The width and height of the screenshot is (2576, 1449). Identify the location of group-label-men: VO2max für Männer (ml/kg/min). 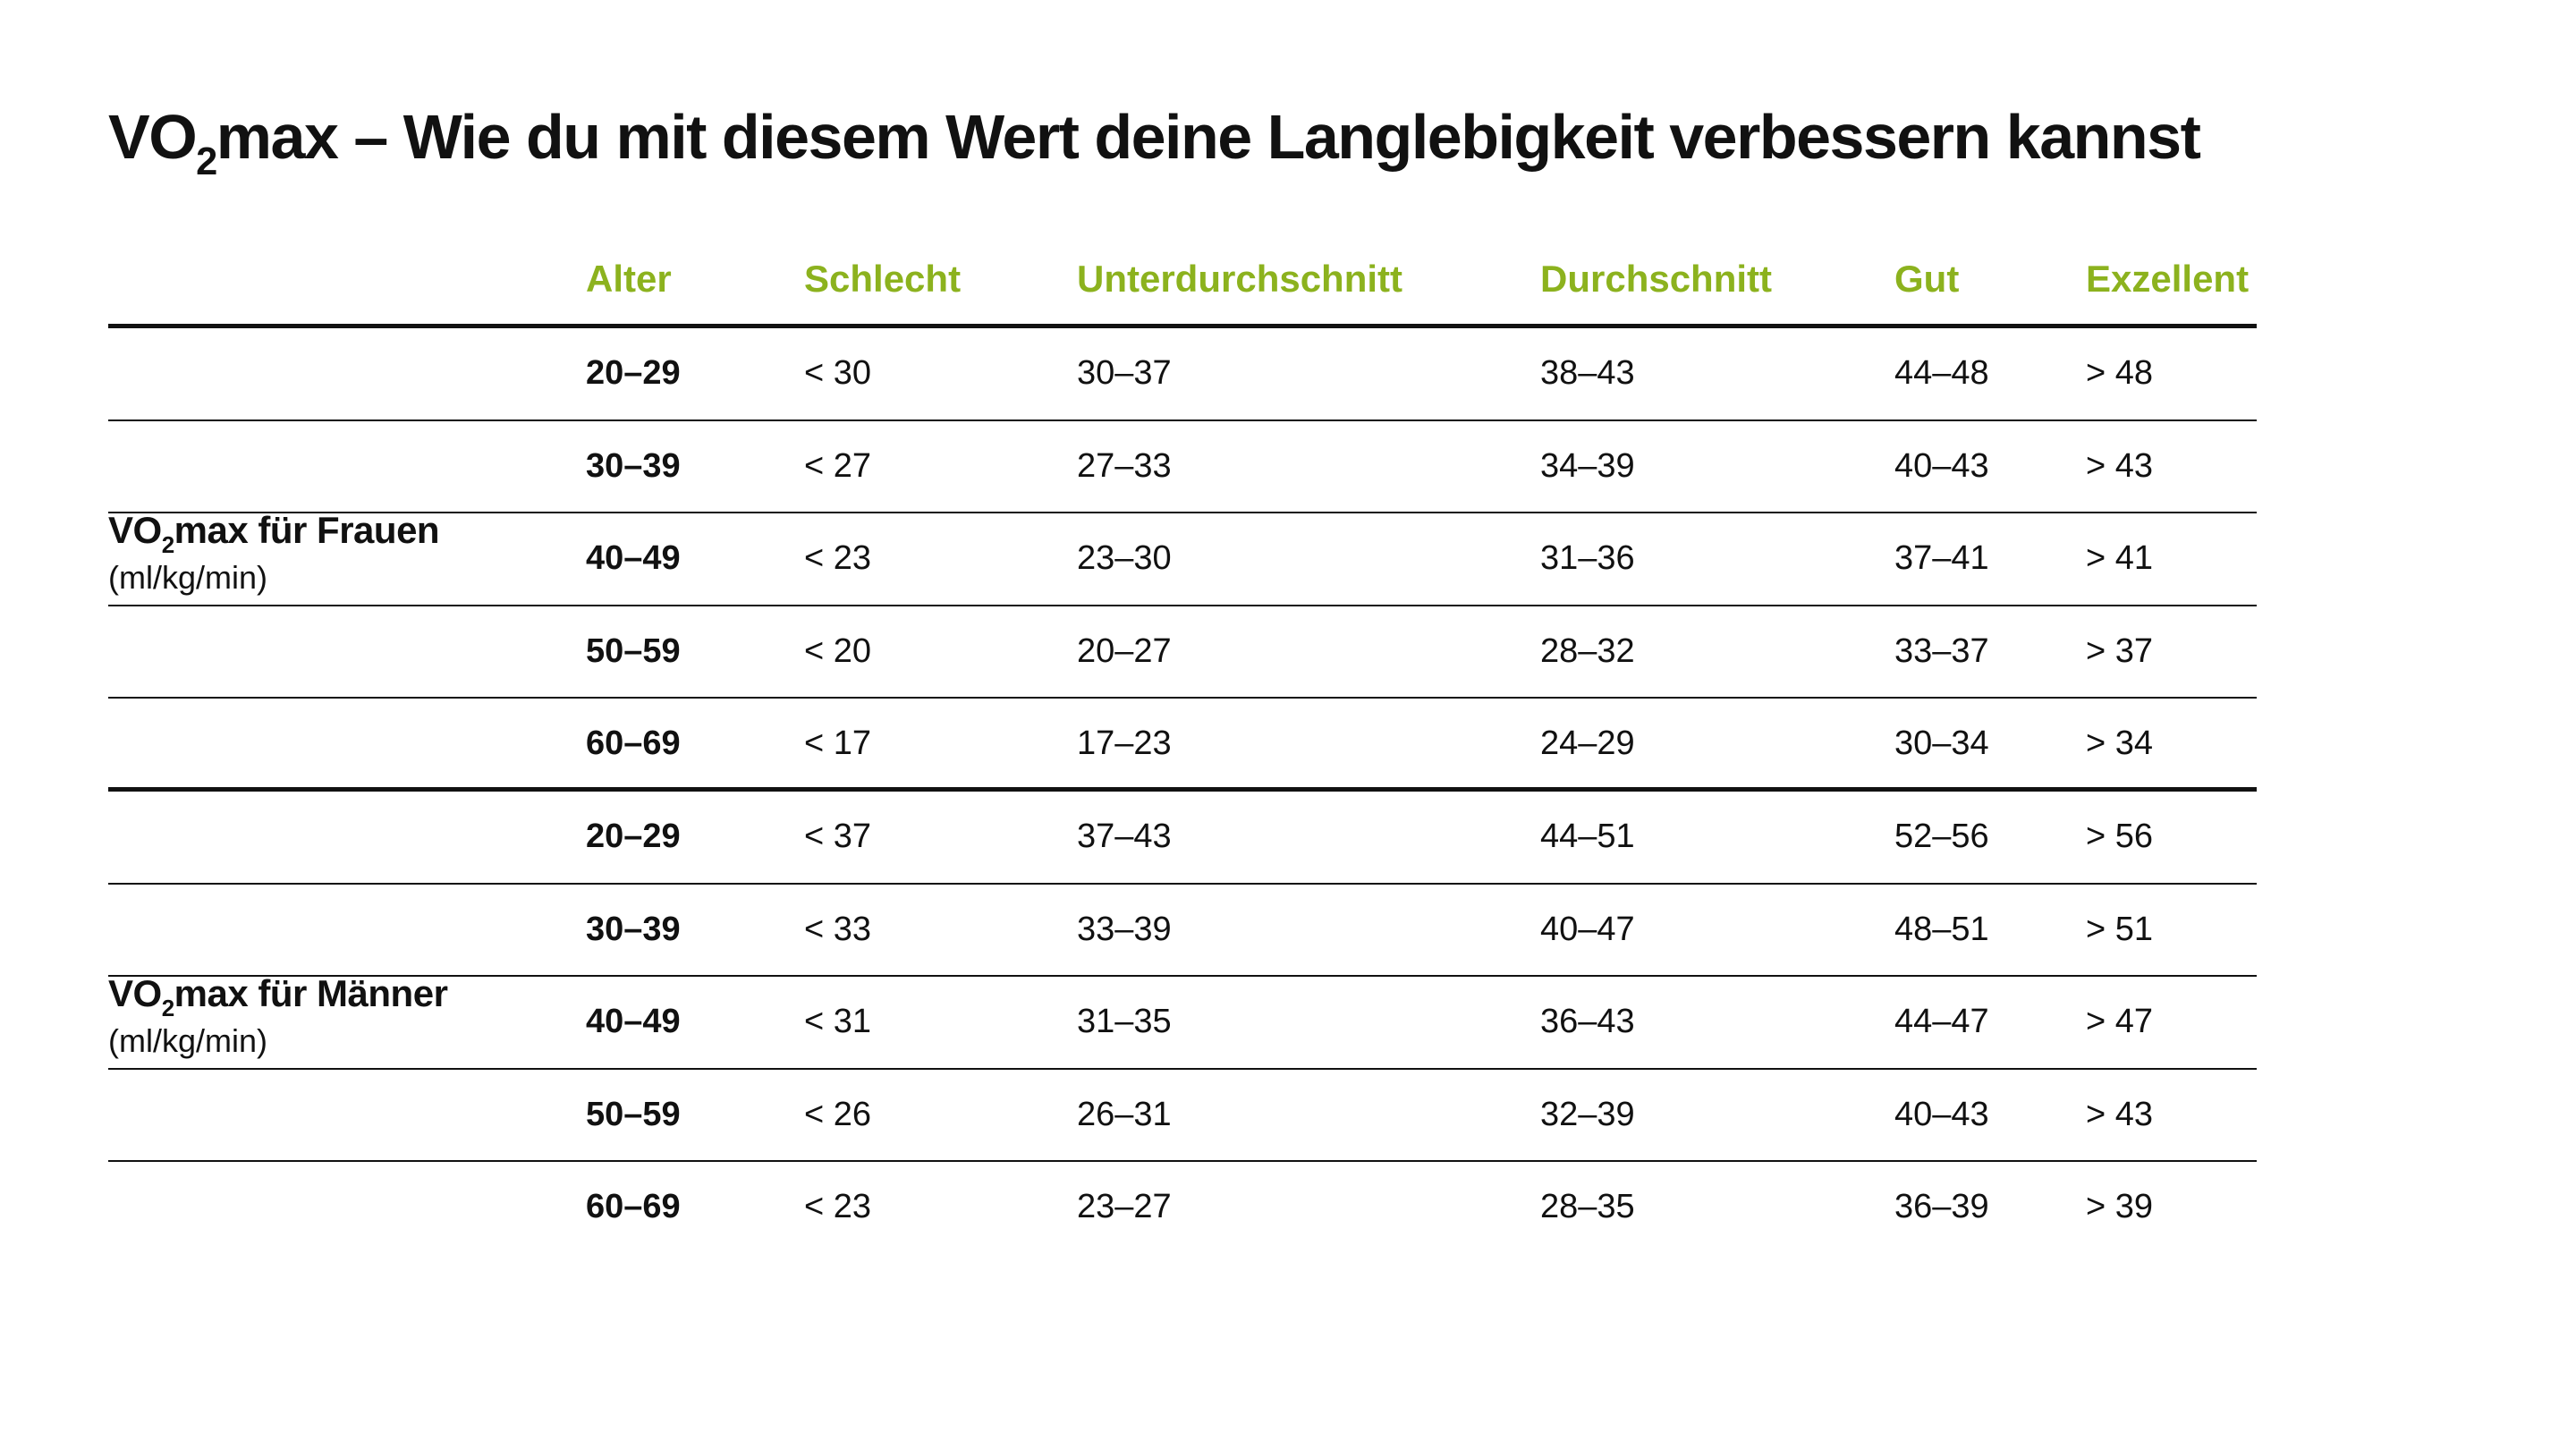
(278, 1016).